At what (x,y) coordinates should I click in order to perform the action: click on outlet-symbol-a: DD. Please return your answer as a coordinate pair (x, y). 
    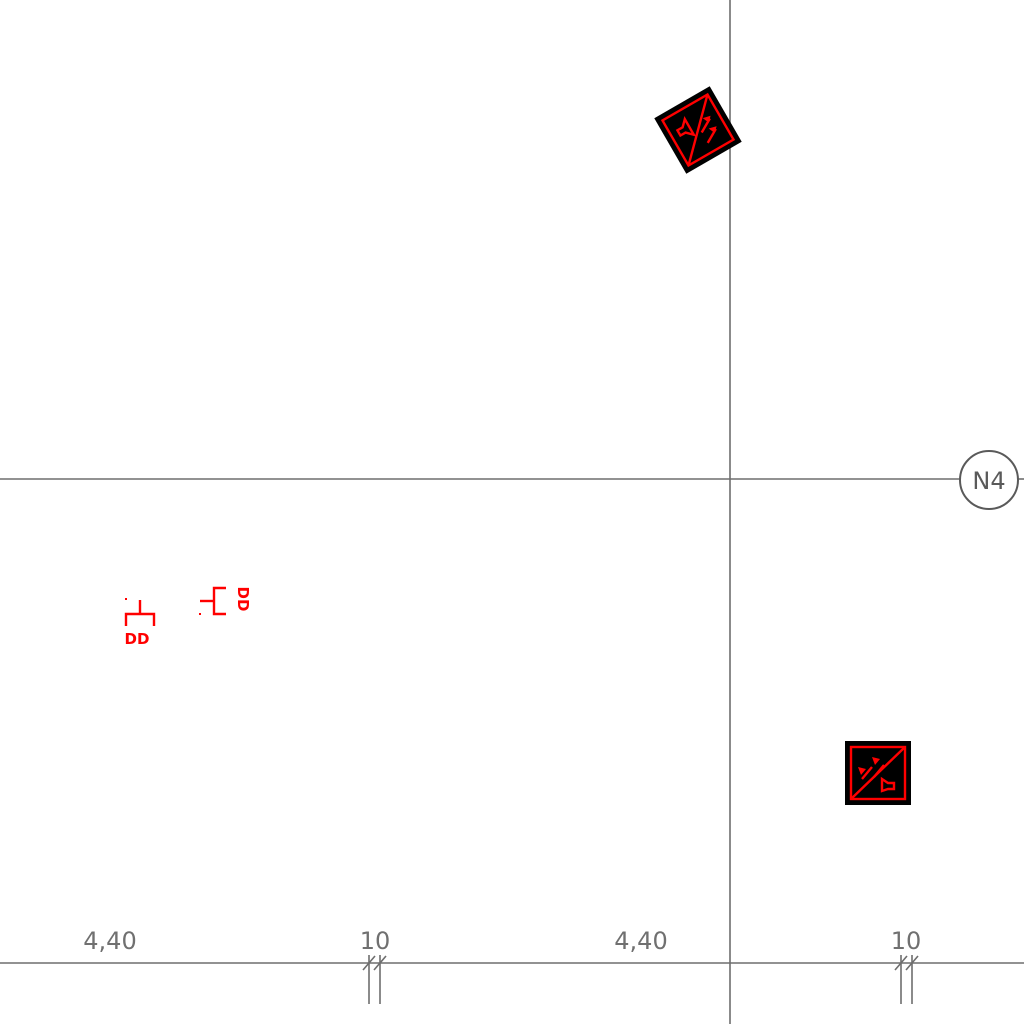
    Looking at the image, I should click on (140, 623).